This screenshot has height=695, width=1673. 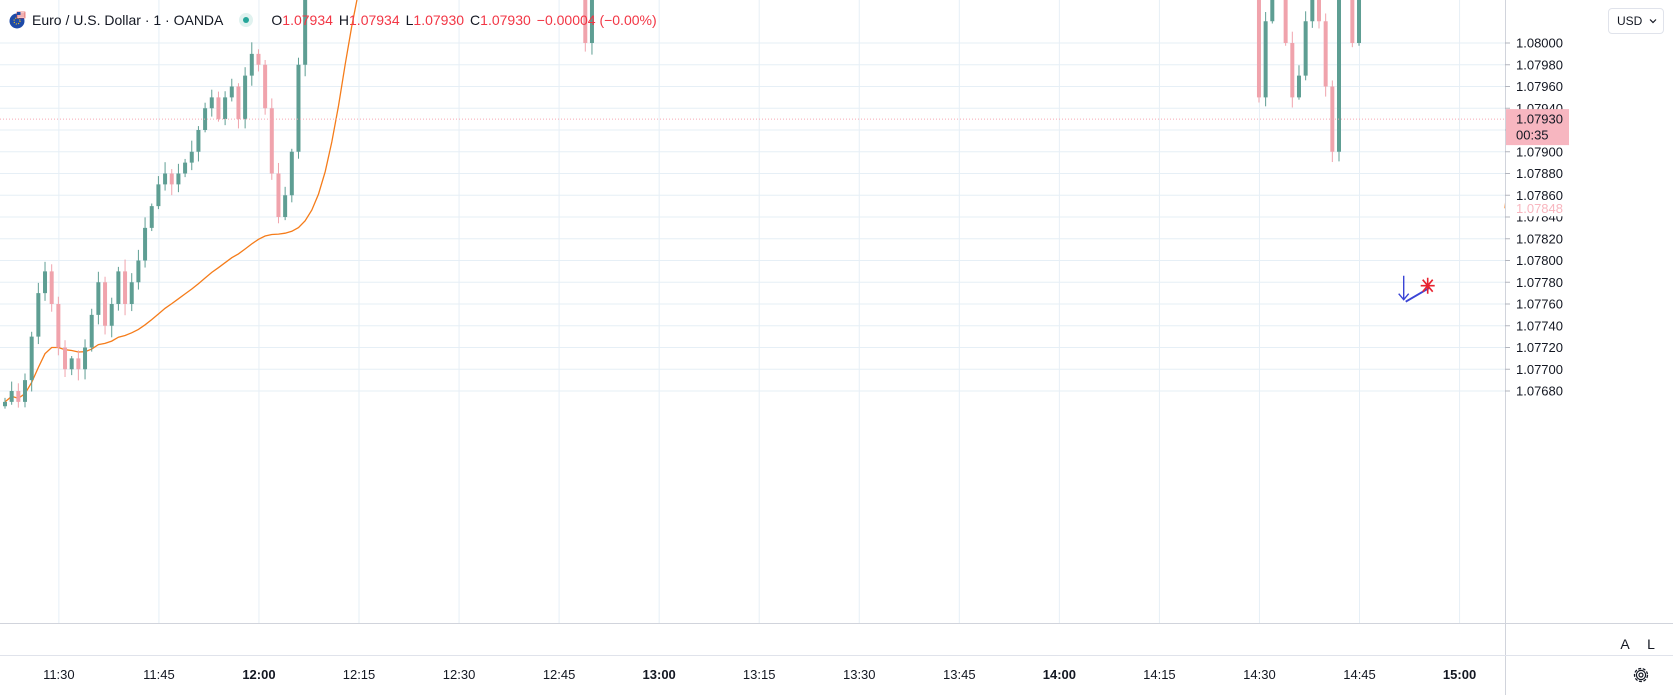 I want to click on ohlc-close-value: 1.07930, so click(x=505, y=20).